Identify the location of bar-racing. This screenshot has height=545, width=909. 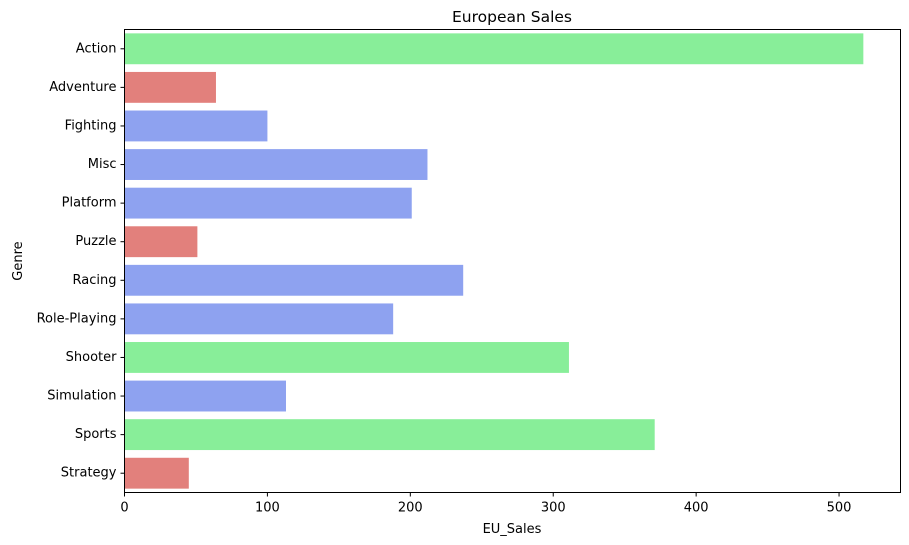
(294, 280).